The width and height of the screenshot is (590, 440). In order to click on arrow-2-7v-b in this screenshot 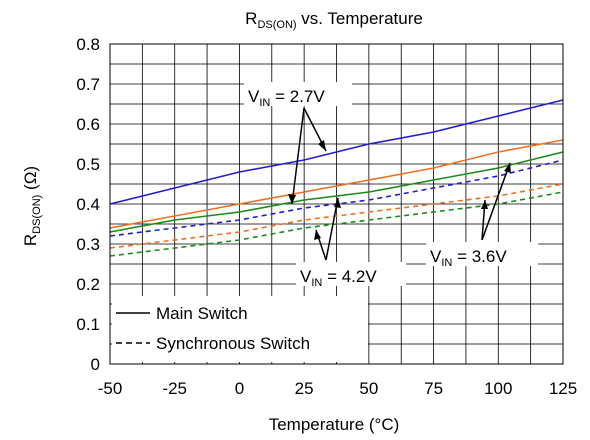, I will do `click(298, 156)`.